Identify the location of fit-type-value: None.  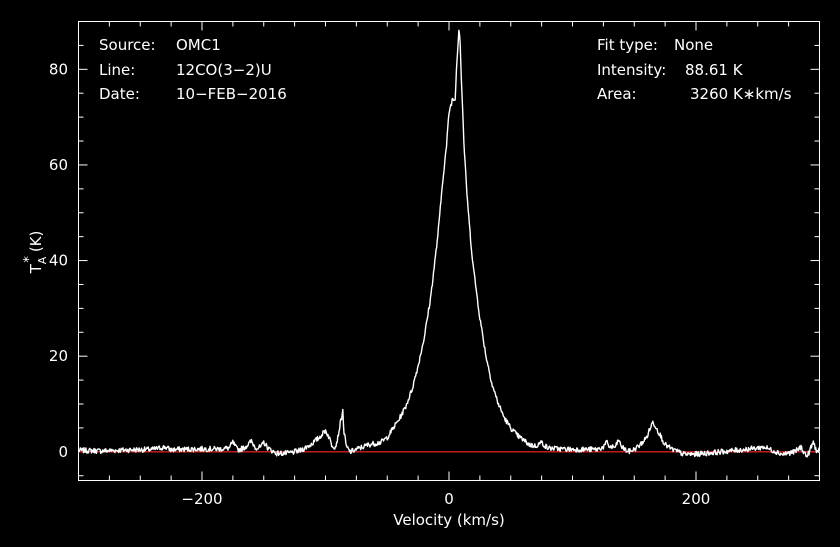
(693, 45).